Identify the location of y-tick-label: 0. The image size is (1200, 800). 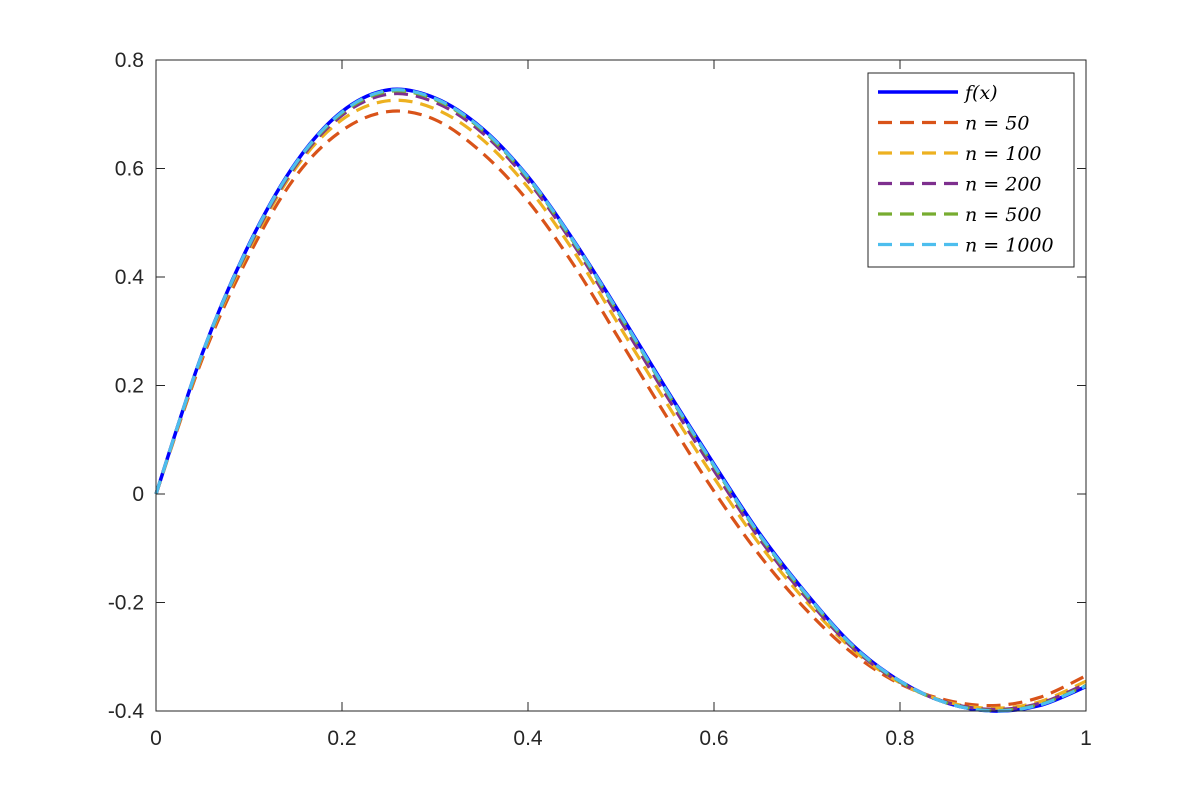
(138, 494).